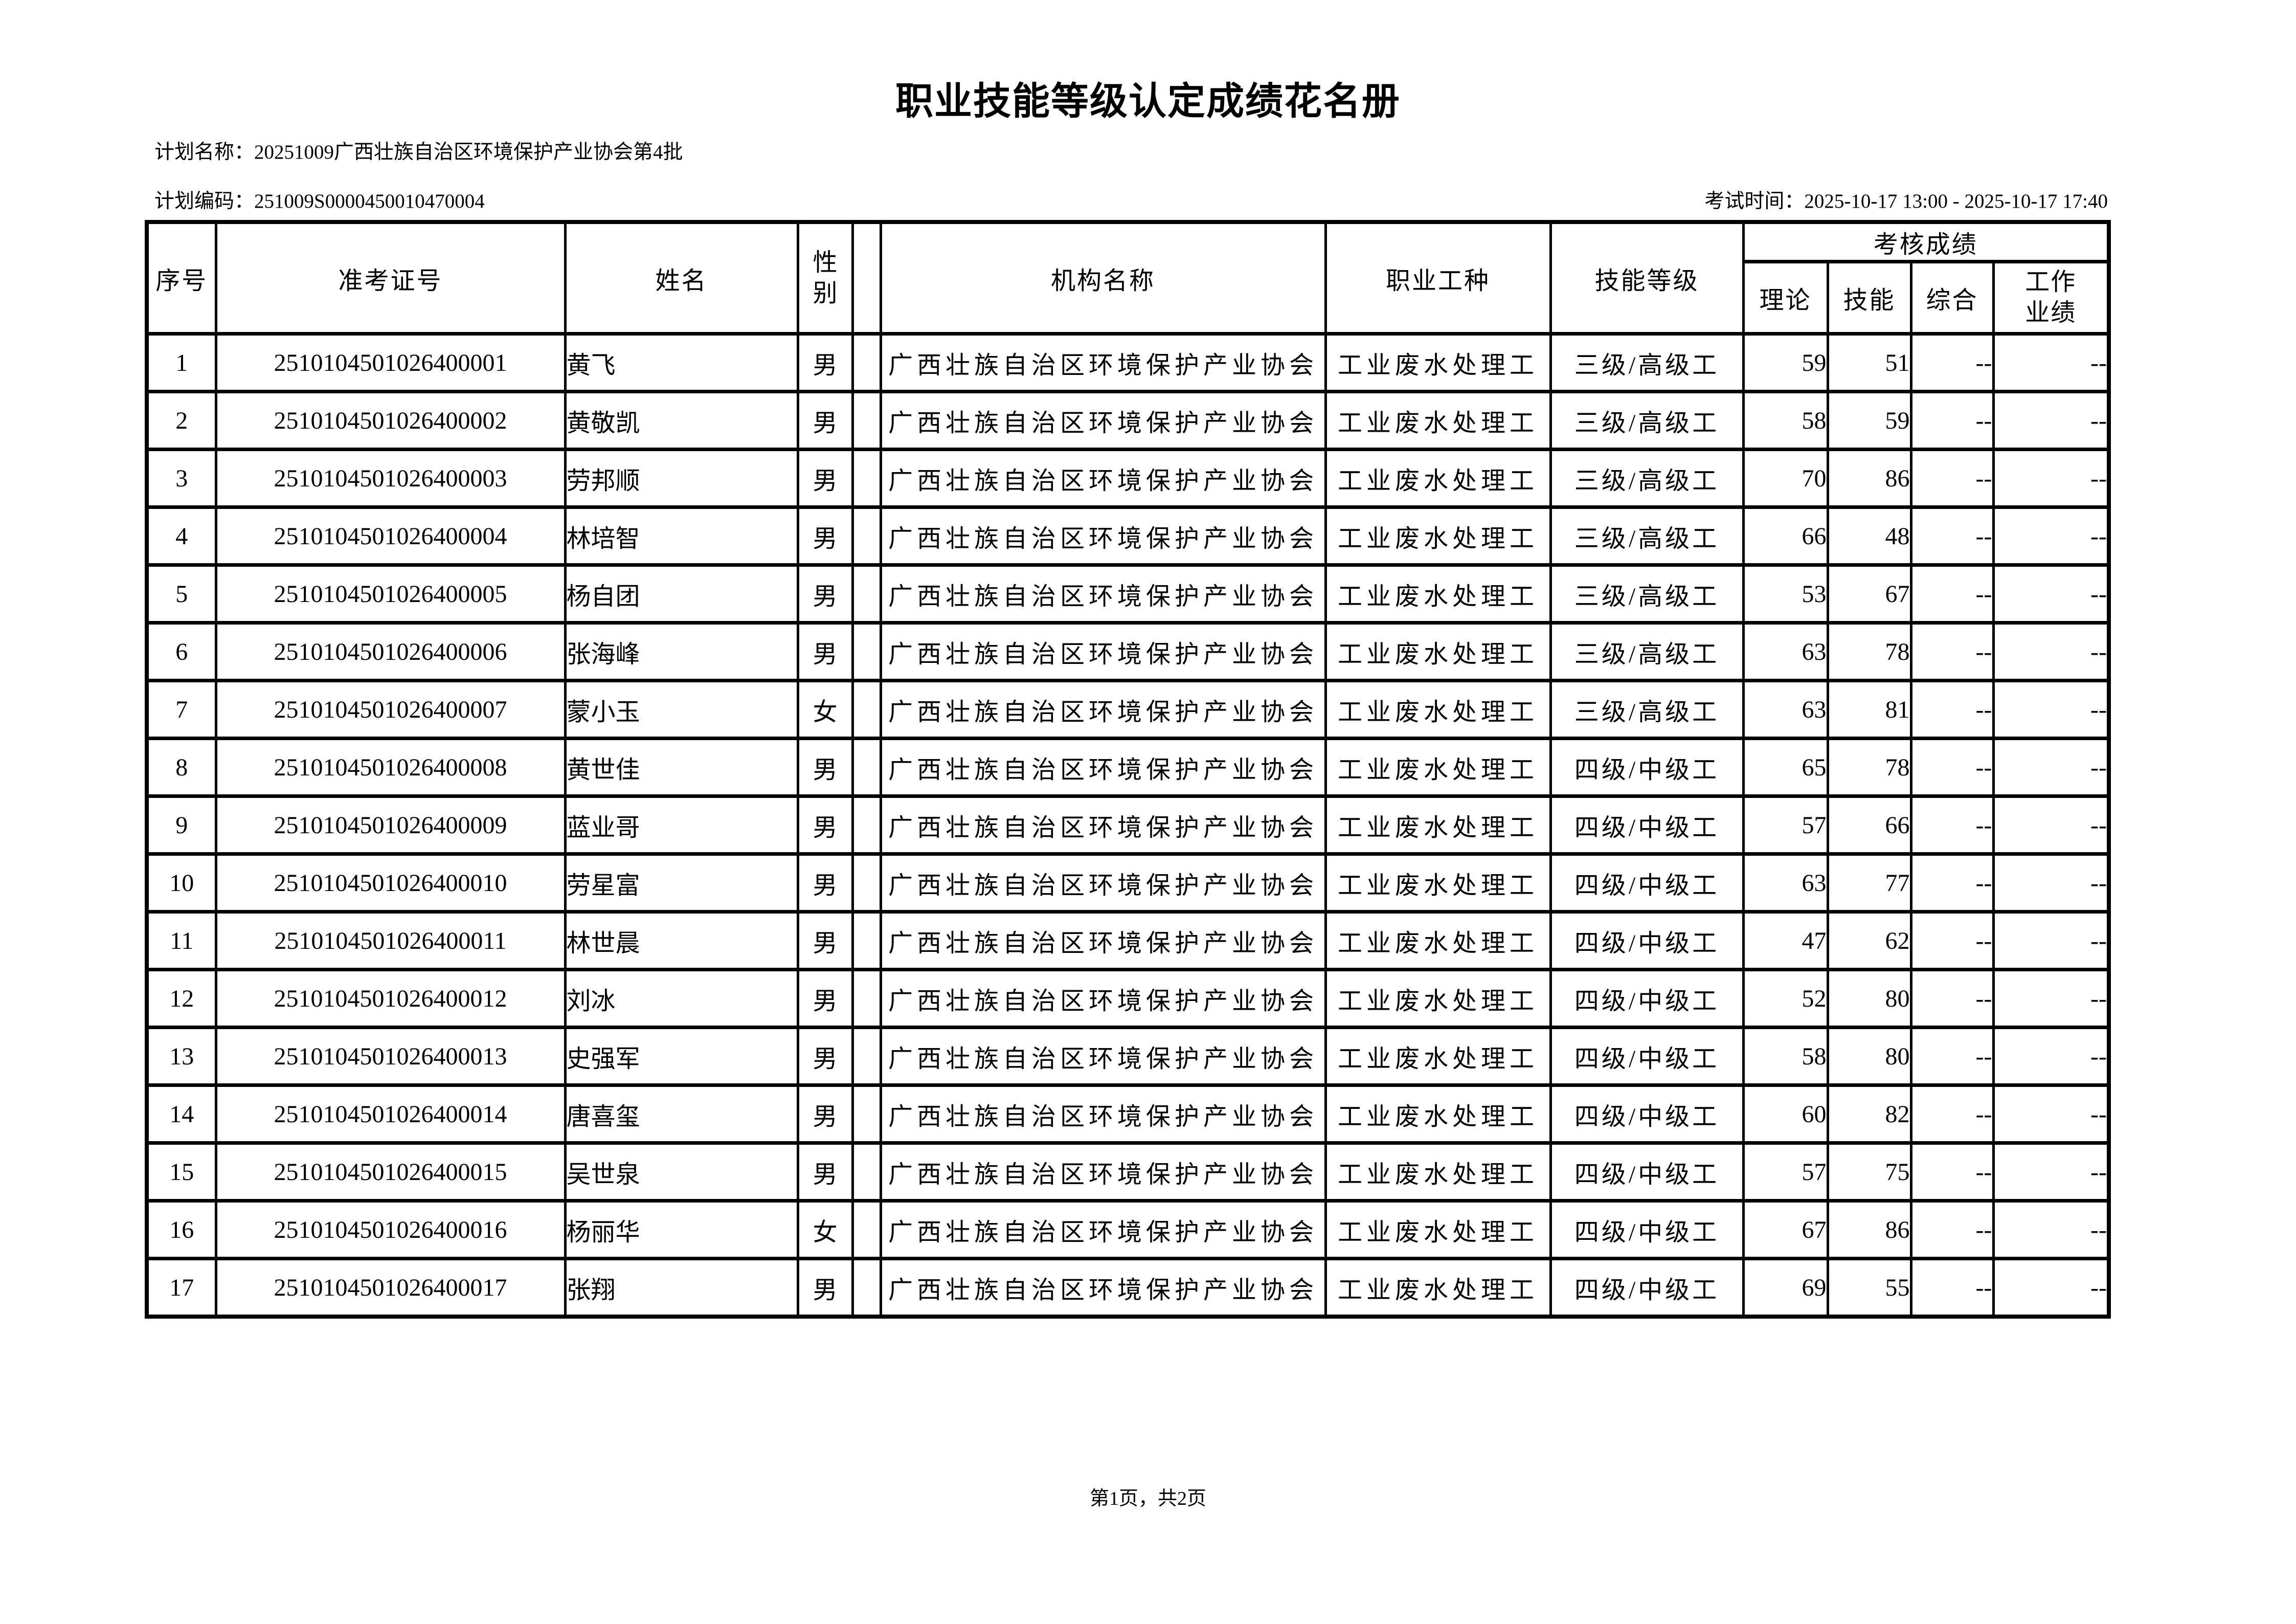  Describe the element at coordinates (1869, 941) in the screenshot. I see `cell-skill: 62` at that location.